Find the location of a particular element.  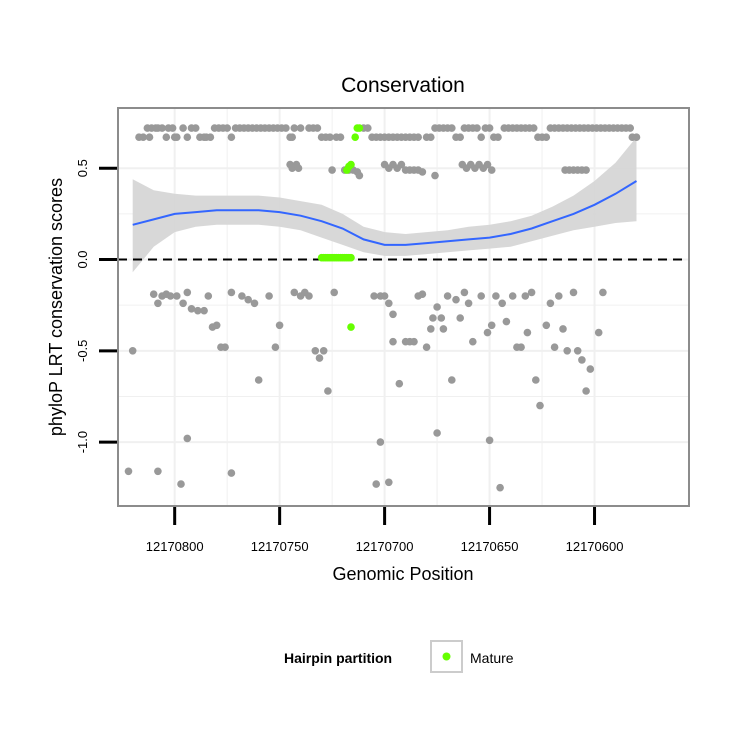

x-tick-label: 12170700 is located at coordinates (385, 546).